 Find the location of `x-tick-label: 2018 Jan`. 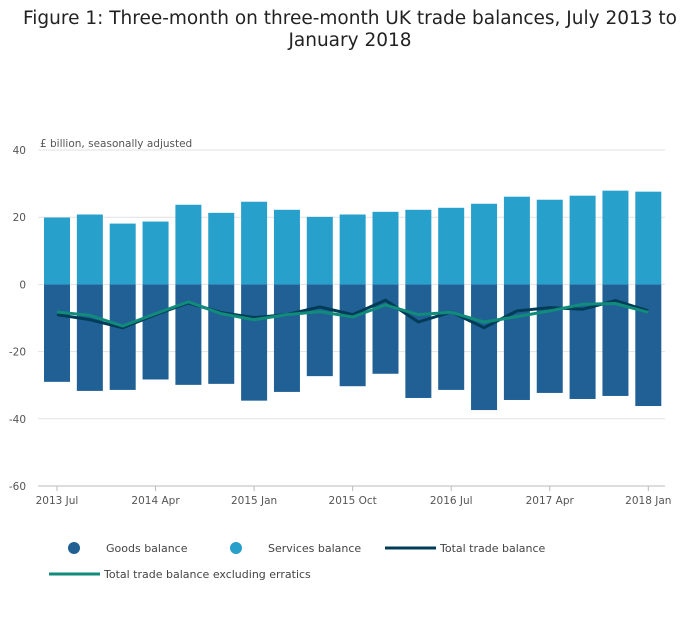

x-tick-label: 2018 Jan is located at coordinates (648, 501).